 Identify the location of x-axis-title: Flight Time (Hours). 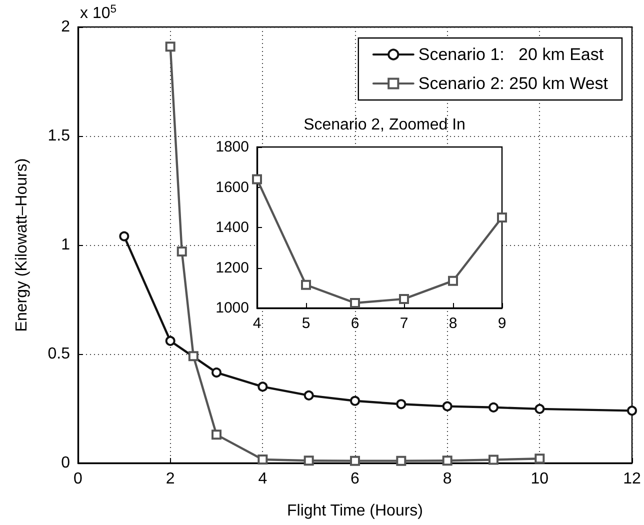
(355, 511).